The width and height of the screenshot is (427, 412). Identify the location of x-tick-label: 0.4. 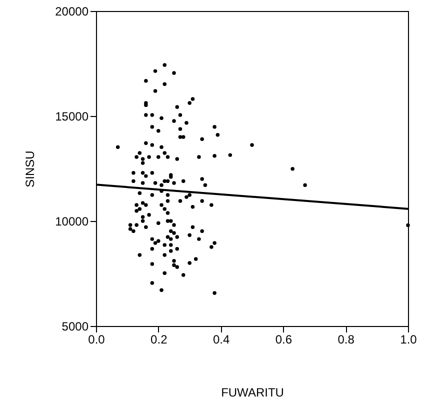
(221, 339).